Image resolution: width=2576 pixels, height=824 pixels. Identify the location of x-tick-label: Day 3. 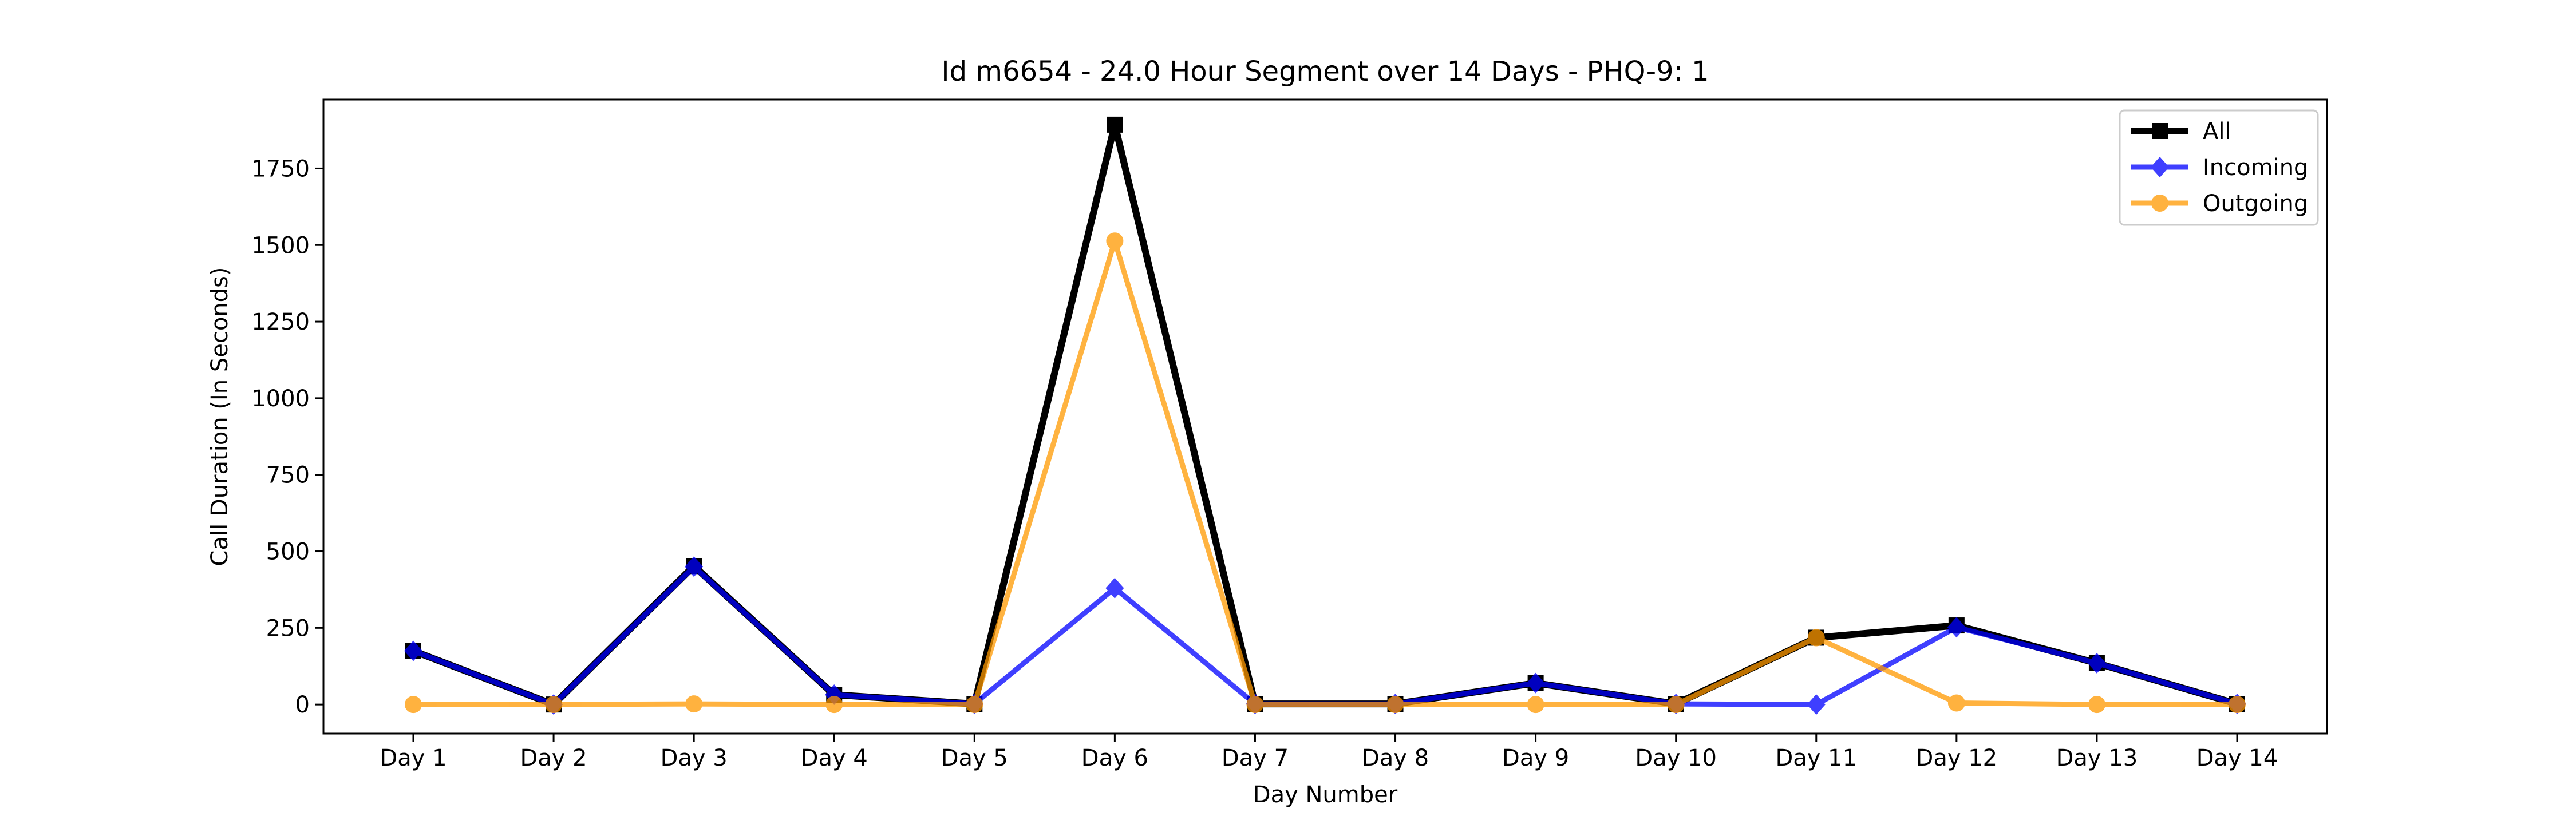
(694, 758).